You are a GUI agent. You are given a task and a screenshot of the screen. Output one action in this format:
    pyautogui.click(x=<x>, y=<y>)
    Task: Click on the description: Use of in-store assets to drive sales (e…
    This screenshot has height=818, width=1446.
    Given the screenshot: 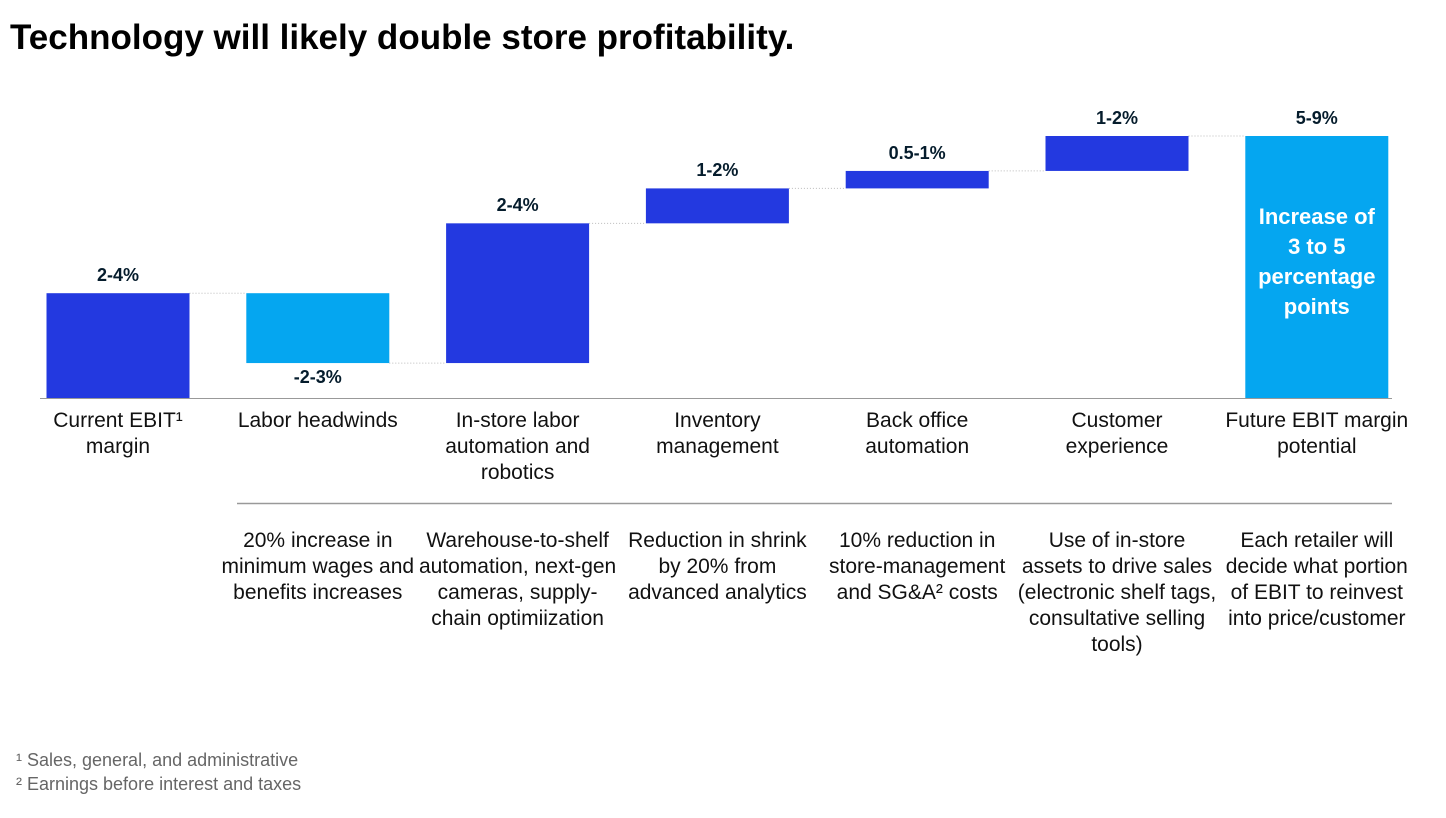 What is the action you would take?
    pyautogui.click(x=1117, y=592)
    